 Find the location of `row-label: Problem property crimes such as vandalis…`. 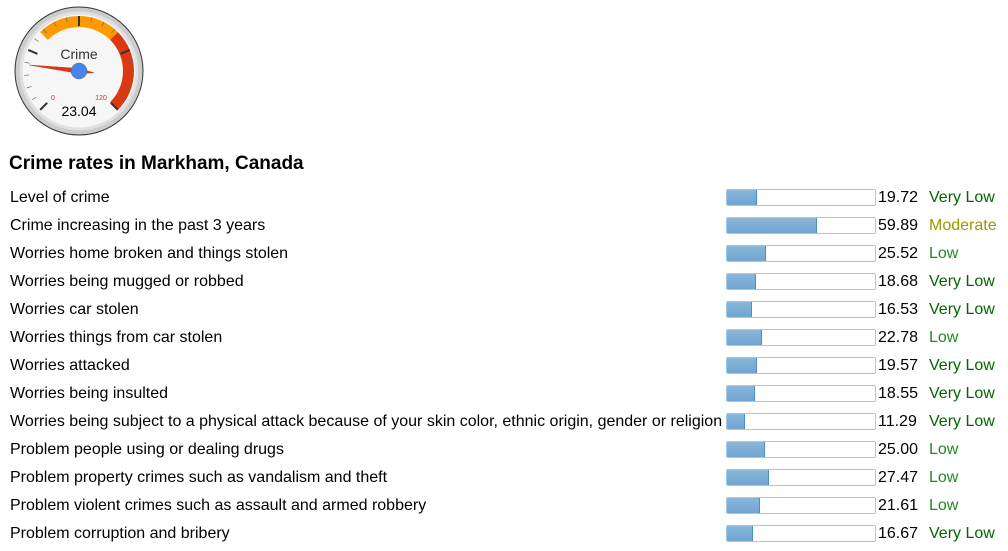

row-label: Problem property crimes such as vandalis… is located at coordinates (199, 477).